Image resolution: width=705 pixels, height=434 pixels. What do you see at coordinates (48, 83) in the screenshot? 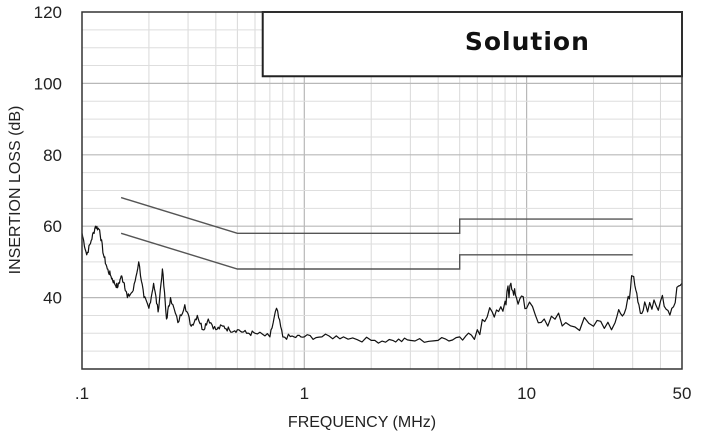
I see `y-tick-label: 100` at bounding box center [48, 83].